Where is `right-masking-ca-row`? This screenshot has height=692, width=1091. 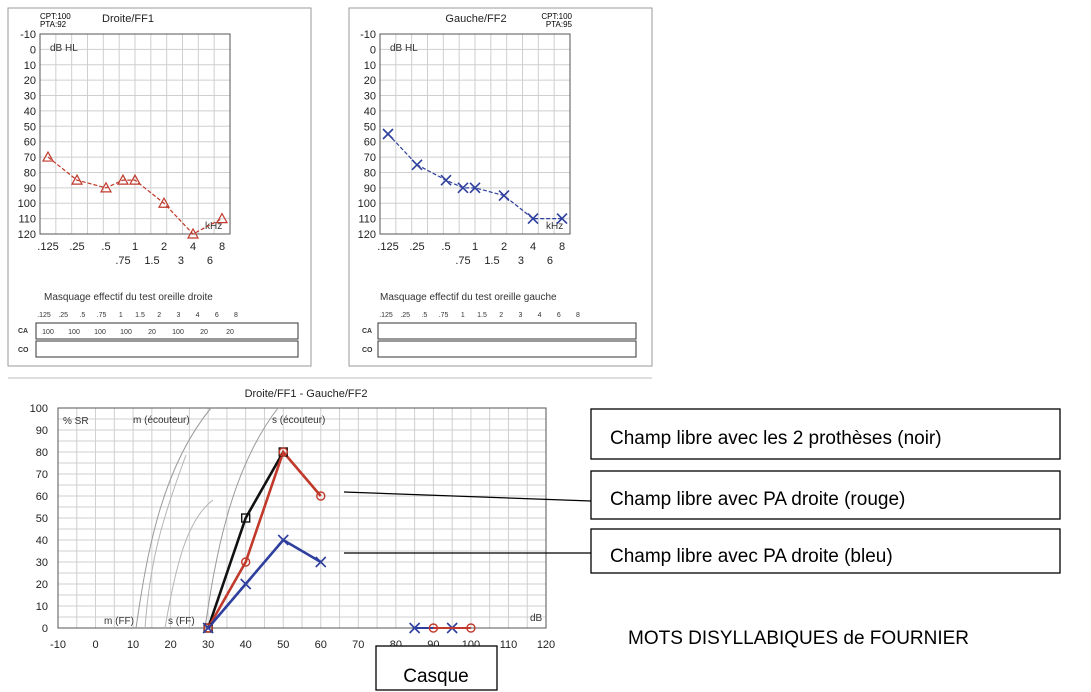 right-masking-ca-row is located at coordinates (167, 331).